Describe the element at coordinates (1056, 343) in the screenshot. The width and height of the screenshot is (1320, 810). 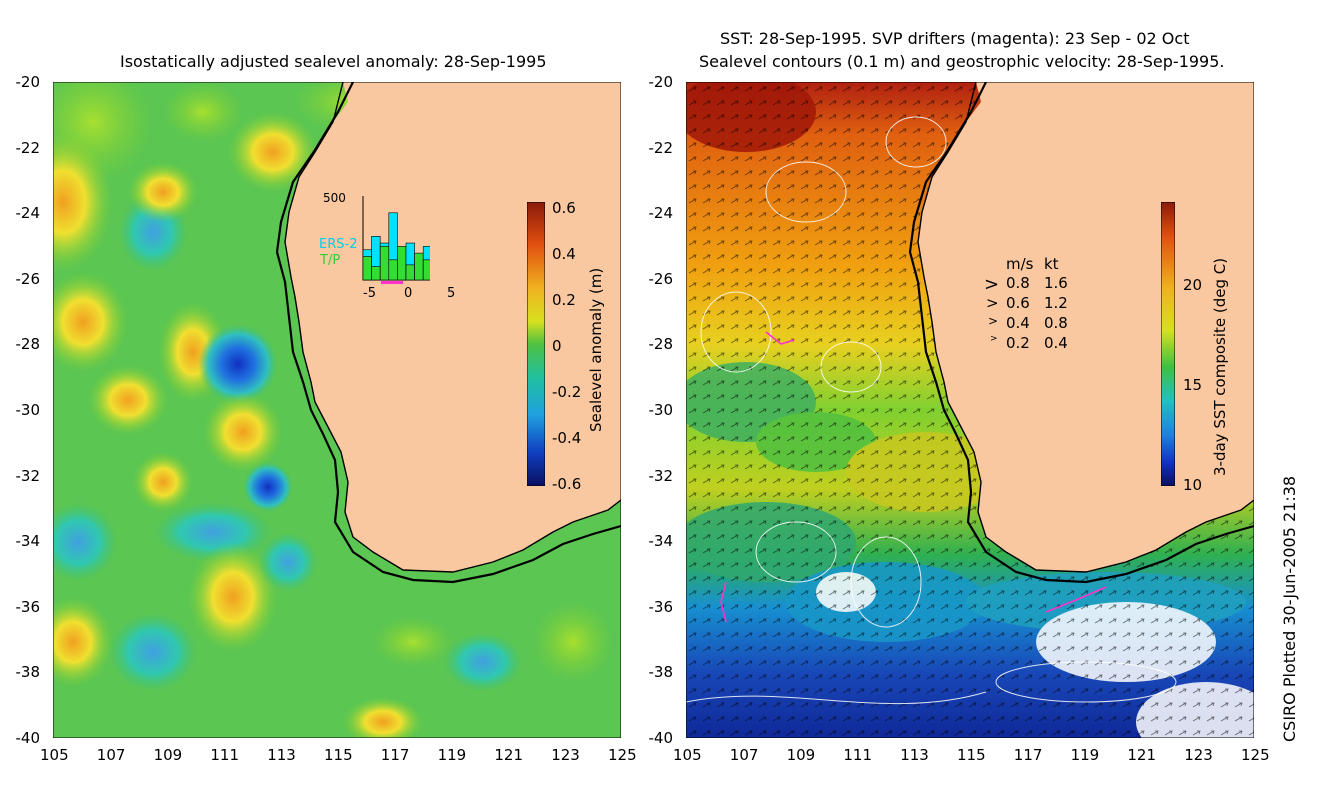
I see `velocity-legend-kt-value: 0.4` at that location.